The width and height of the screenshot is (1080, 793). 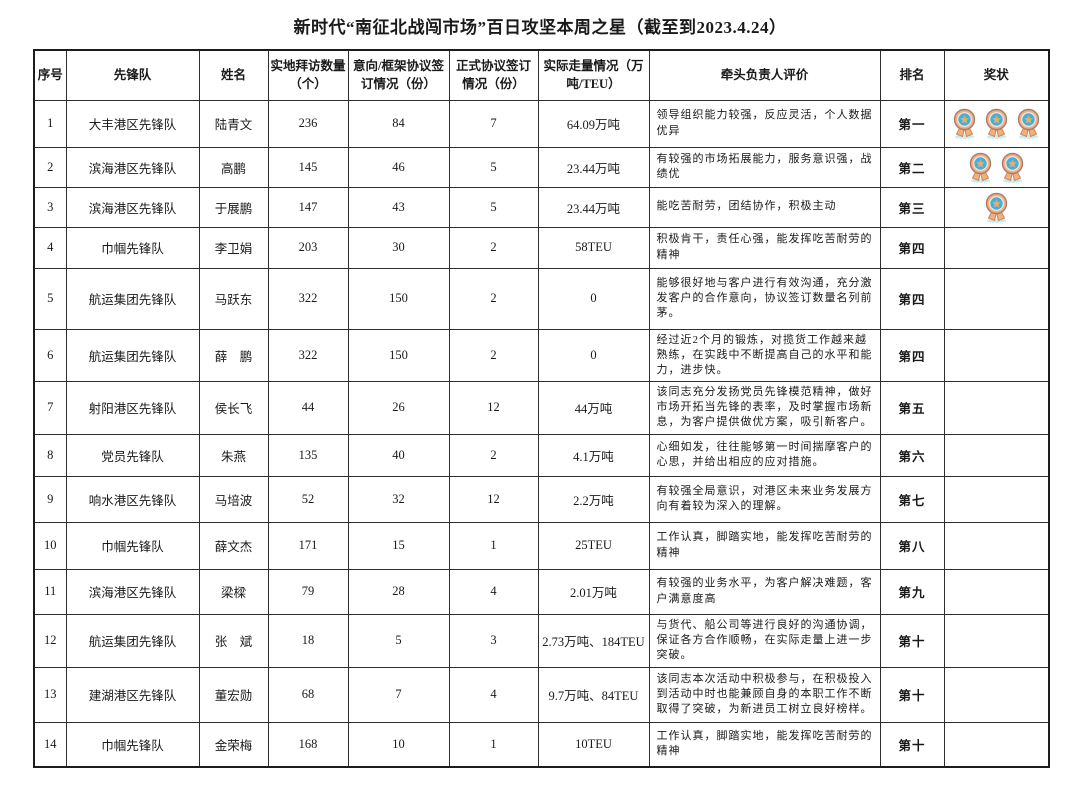 I want to click on cell-rank: 第七, so click(x=912, y=499).